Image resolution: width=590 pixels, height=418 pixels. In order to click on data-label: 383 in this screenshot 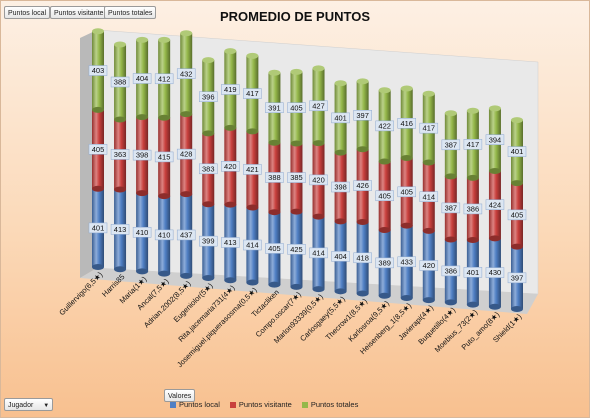, I will do `click(208, 168)`.